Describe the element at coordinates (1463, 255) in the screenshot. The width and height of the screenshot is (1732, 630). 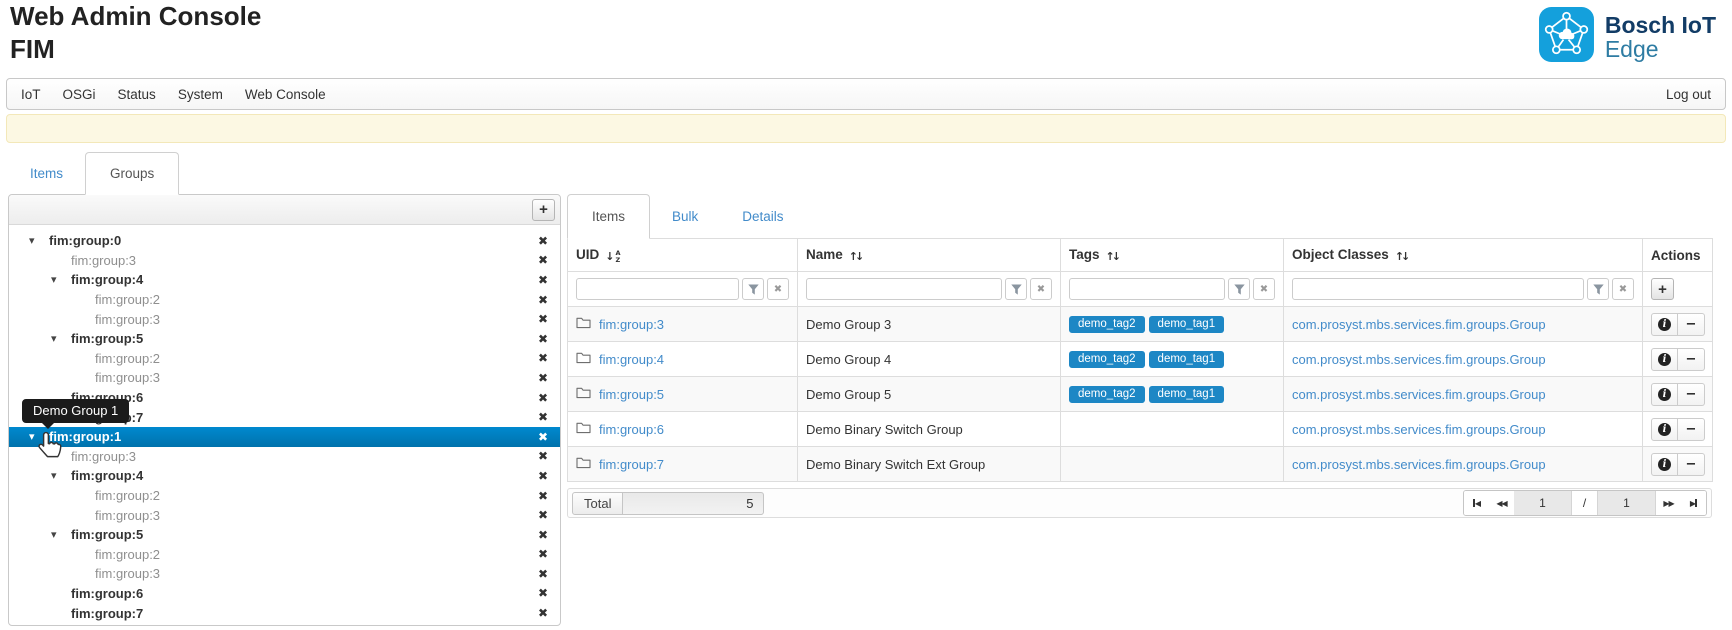
I see `column-header-object-classes: Object Classes ↑↓` at that location.